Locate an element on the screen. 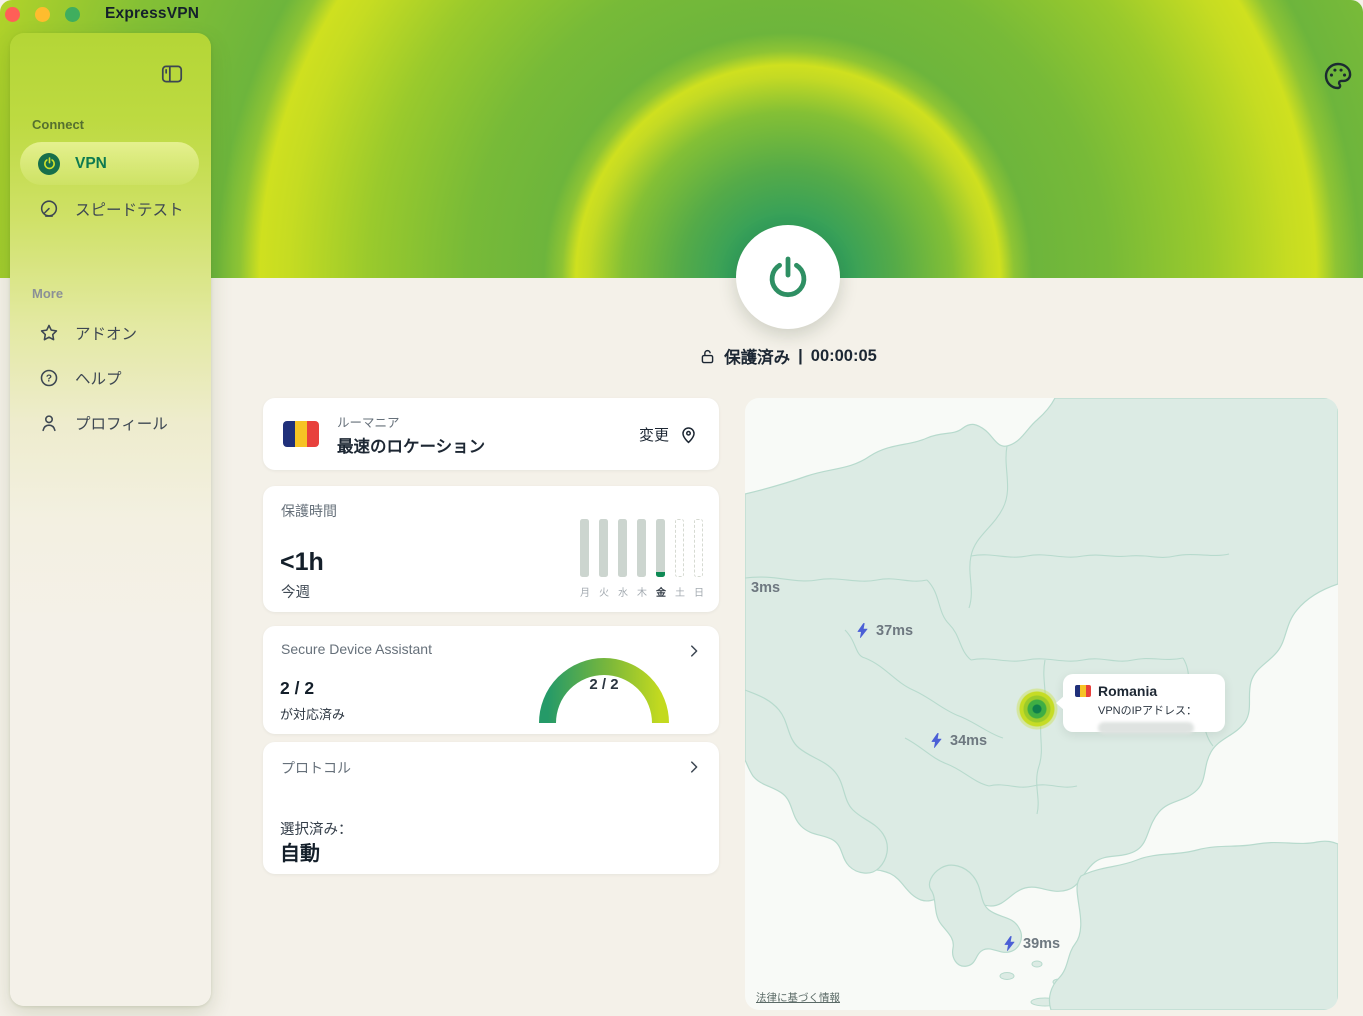 This screenshot has height=1016, width=1363. change-location-button: 変更 is located at coordinates (669, 434).